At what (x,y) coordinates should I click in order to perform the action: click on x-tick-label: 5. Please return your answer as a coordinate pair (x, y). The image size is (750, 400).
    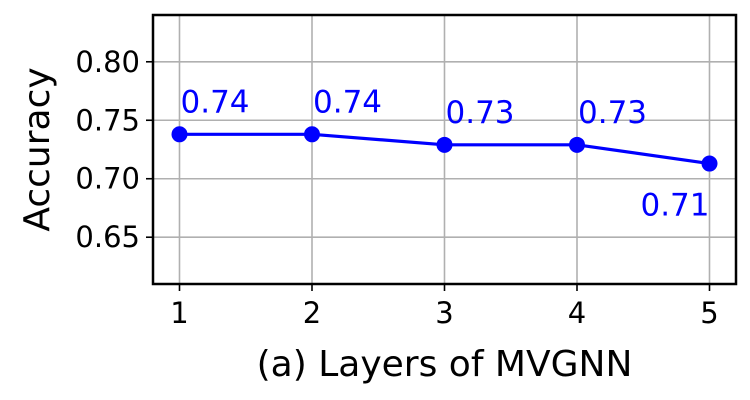
    Looking at the image, I should click on (709, 313).